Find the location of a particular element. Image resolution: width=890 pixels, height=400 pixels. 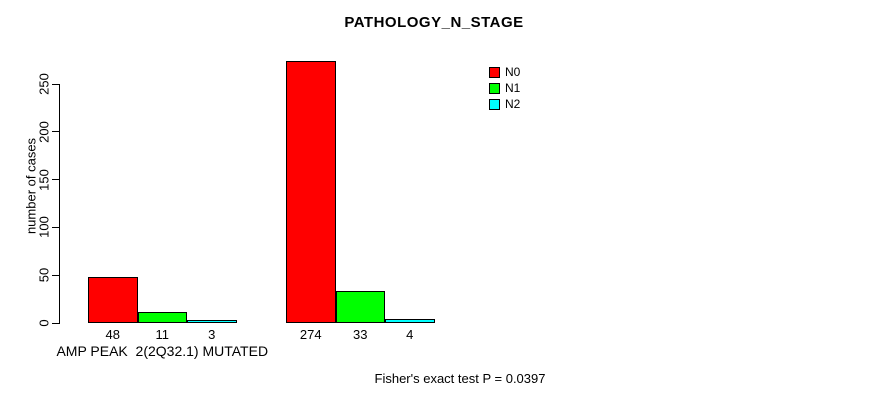

bar-n1-group1 is located at coordinates (162, 317).